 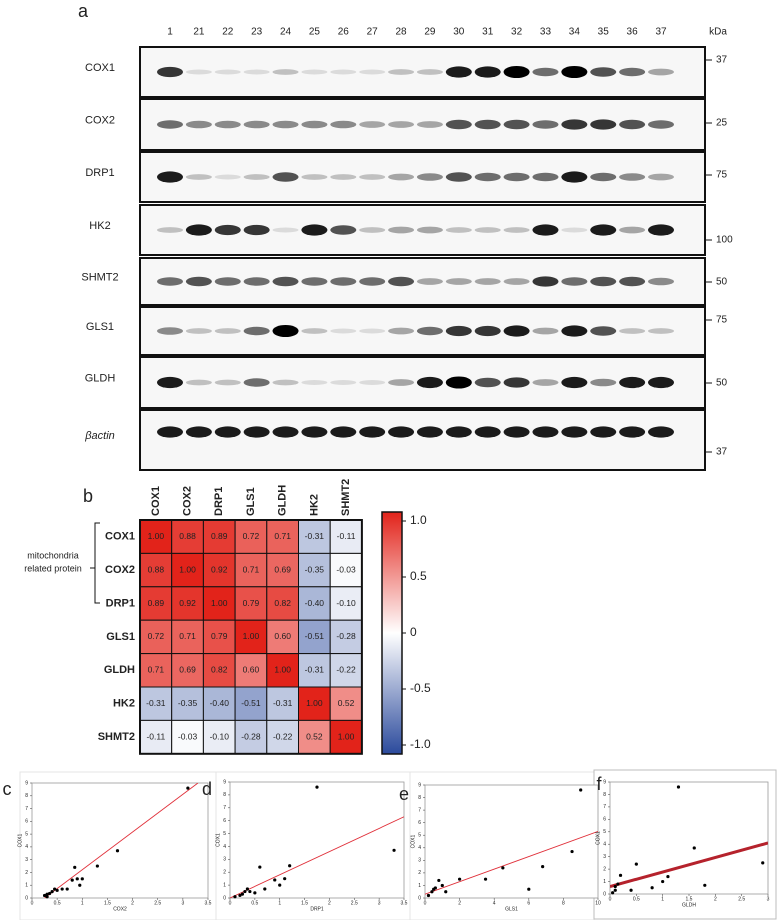 What do you see at coordinates (459, 32) in the screenshot?
I see `lane-label: 30` at bounding box center [459, 32].